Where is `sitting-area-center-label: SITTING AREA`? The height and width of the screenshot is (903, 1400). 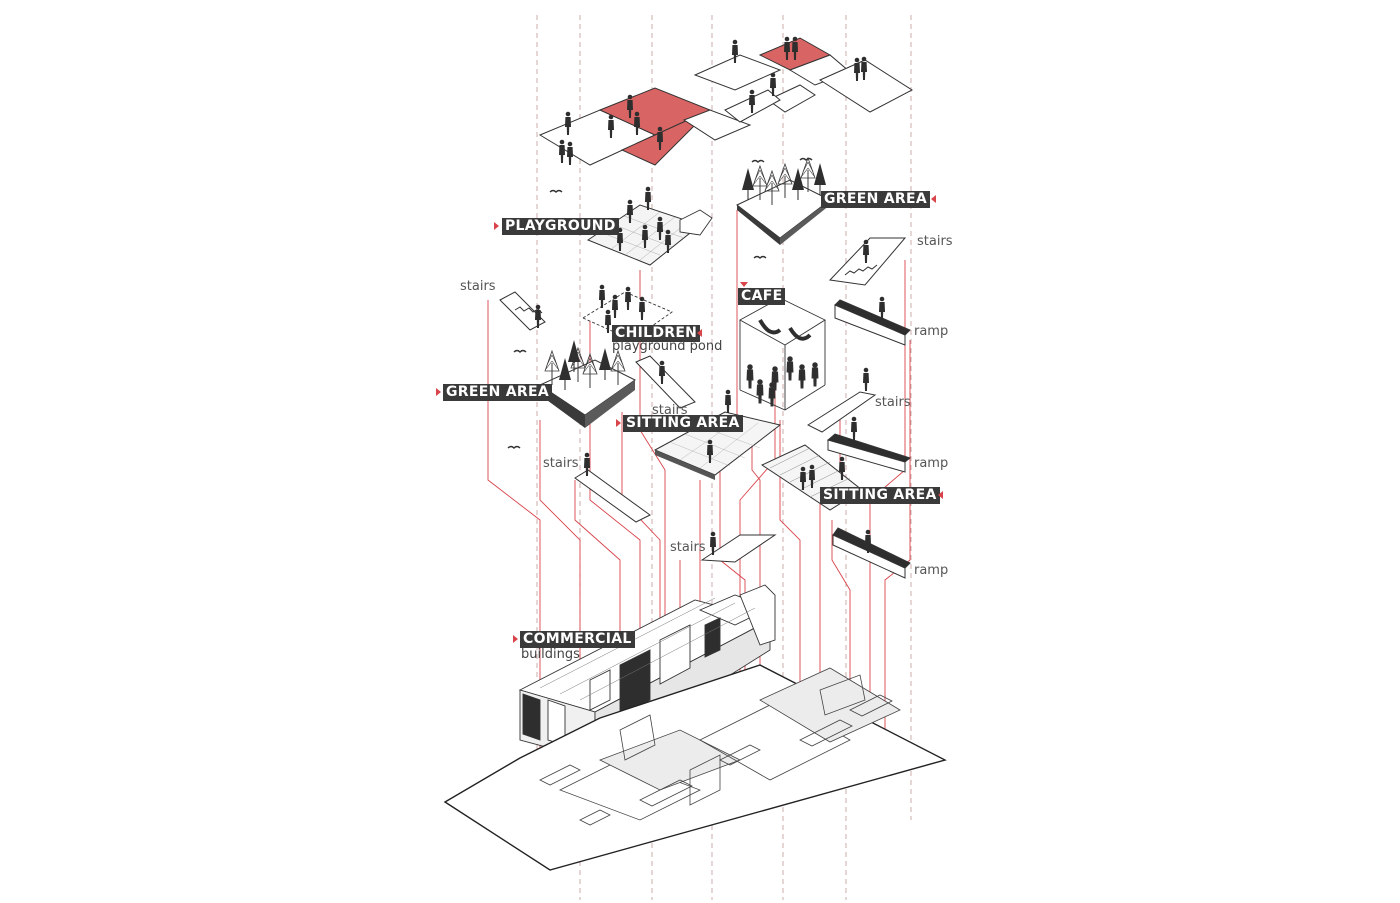 sitting-area-center-label: SITTING AREA is located at coordinates (683, 423).